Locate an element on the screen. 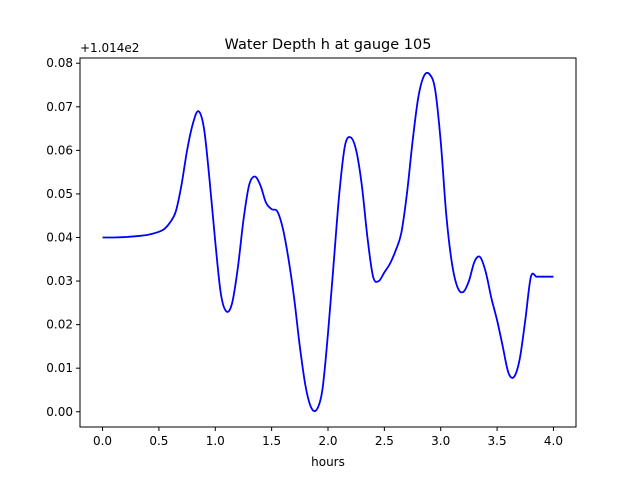  x-tick-label: 1.0 is located at coordinates (215, 441).